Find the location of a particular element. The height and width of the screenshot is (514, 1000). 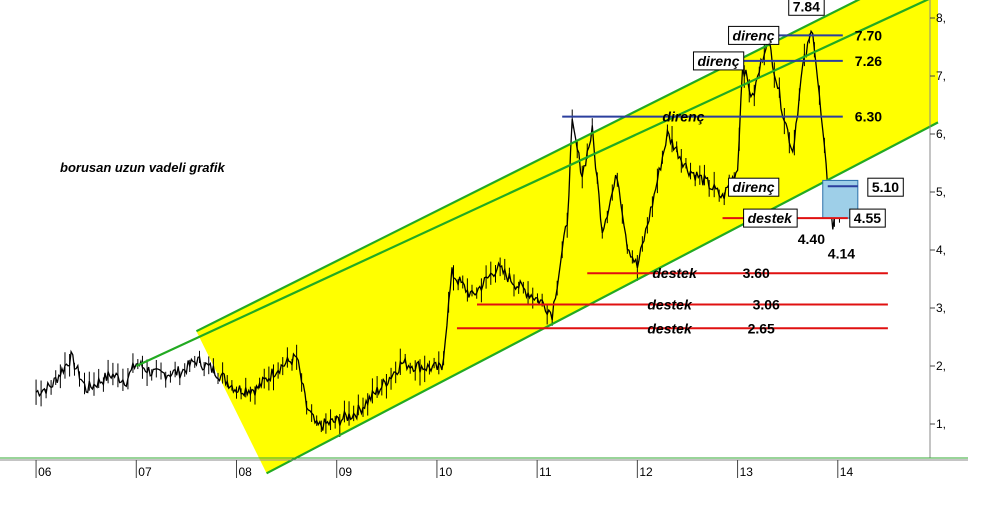

resistance-value: 6.30 is located at coordinates (868, 117).